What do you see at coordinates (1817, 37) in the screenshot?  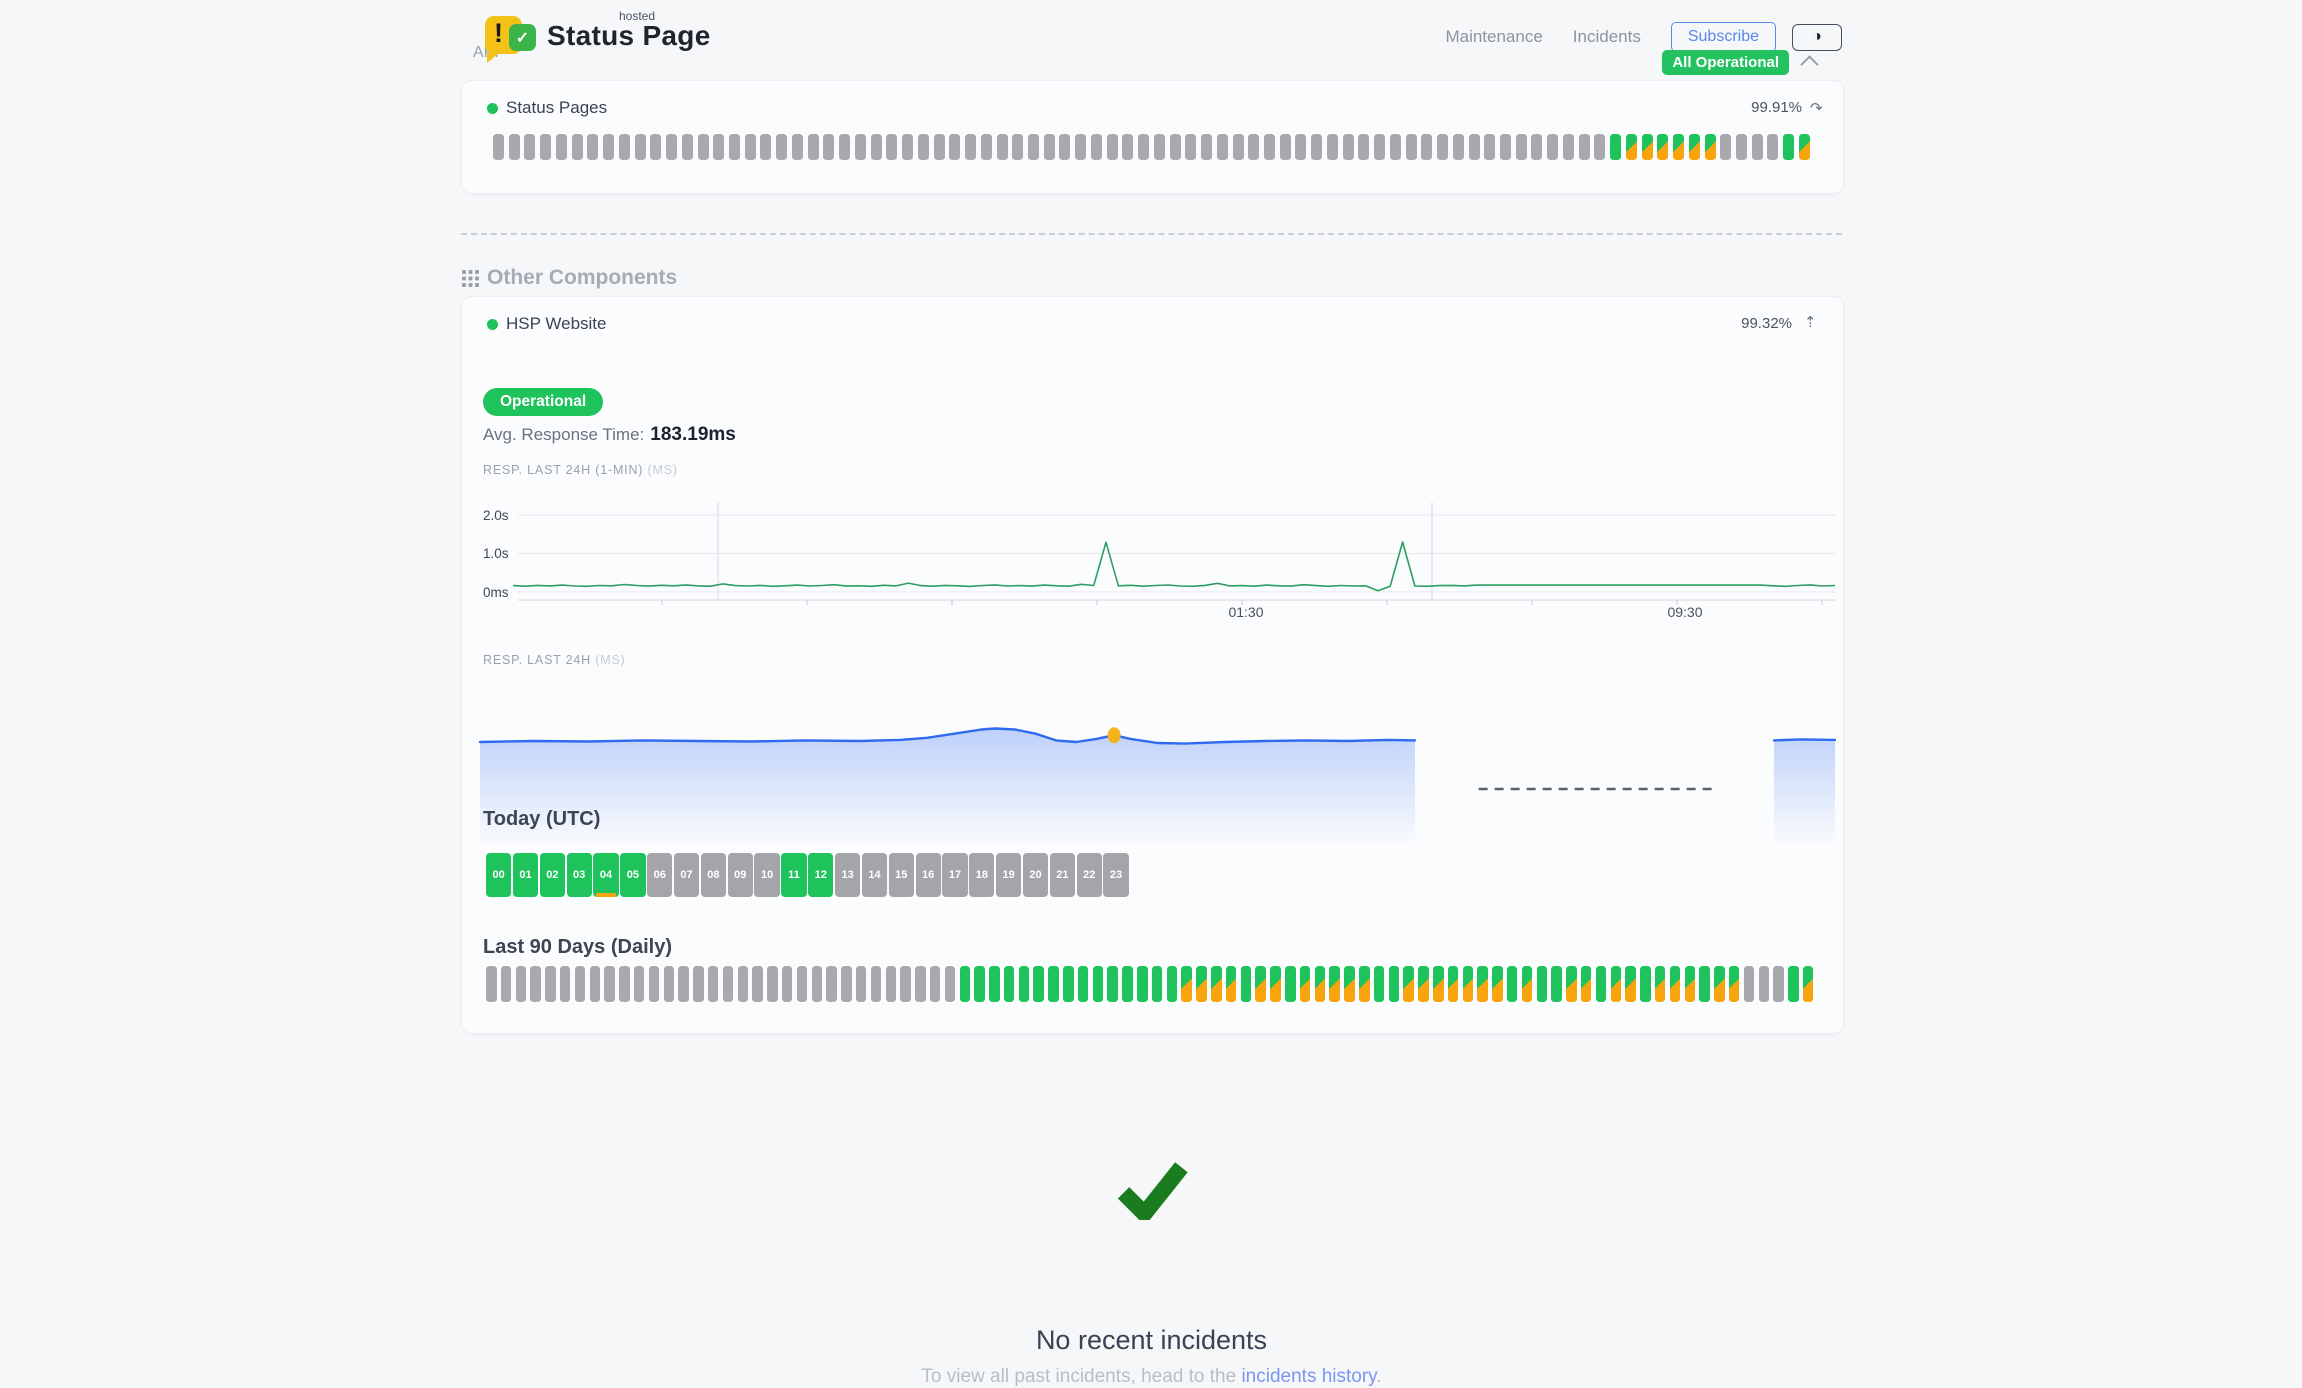 I see `theme-toggle-button: ◑` at bounding box center [1817, 37].